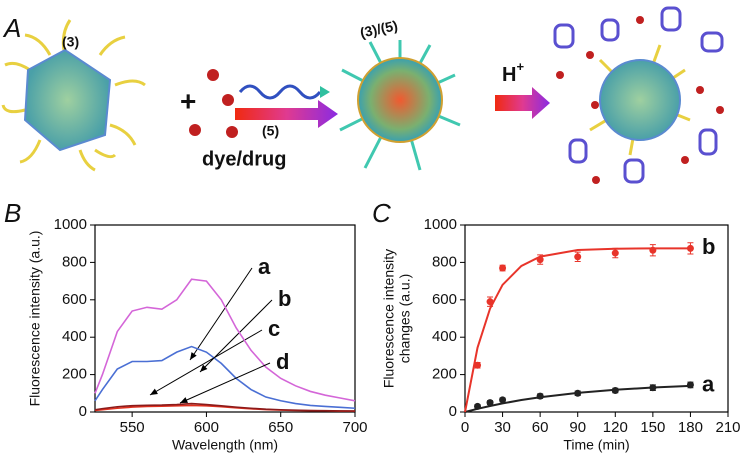  I want to click on panel-label: B, so click(12, 213).